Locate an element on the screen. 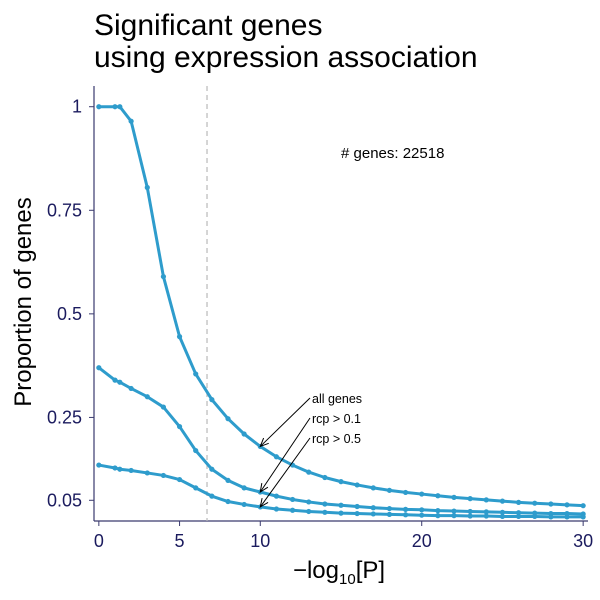 This screenshot has height=600, width=600. annotation-label: rcp > 0.5 is located at coordinates (336, 439).